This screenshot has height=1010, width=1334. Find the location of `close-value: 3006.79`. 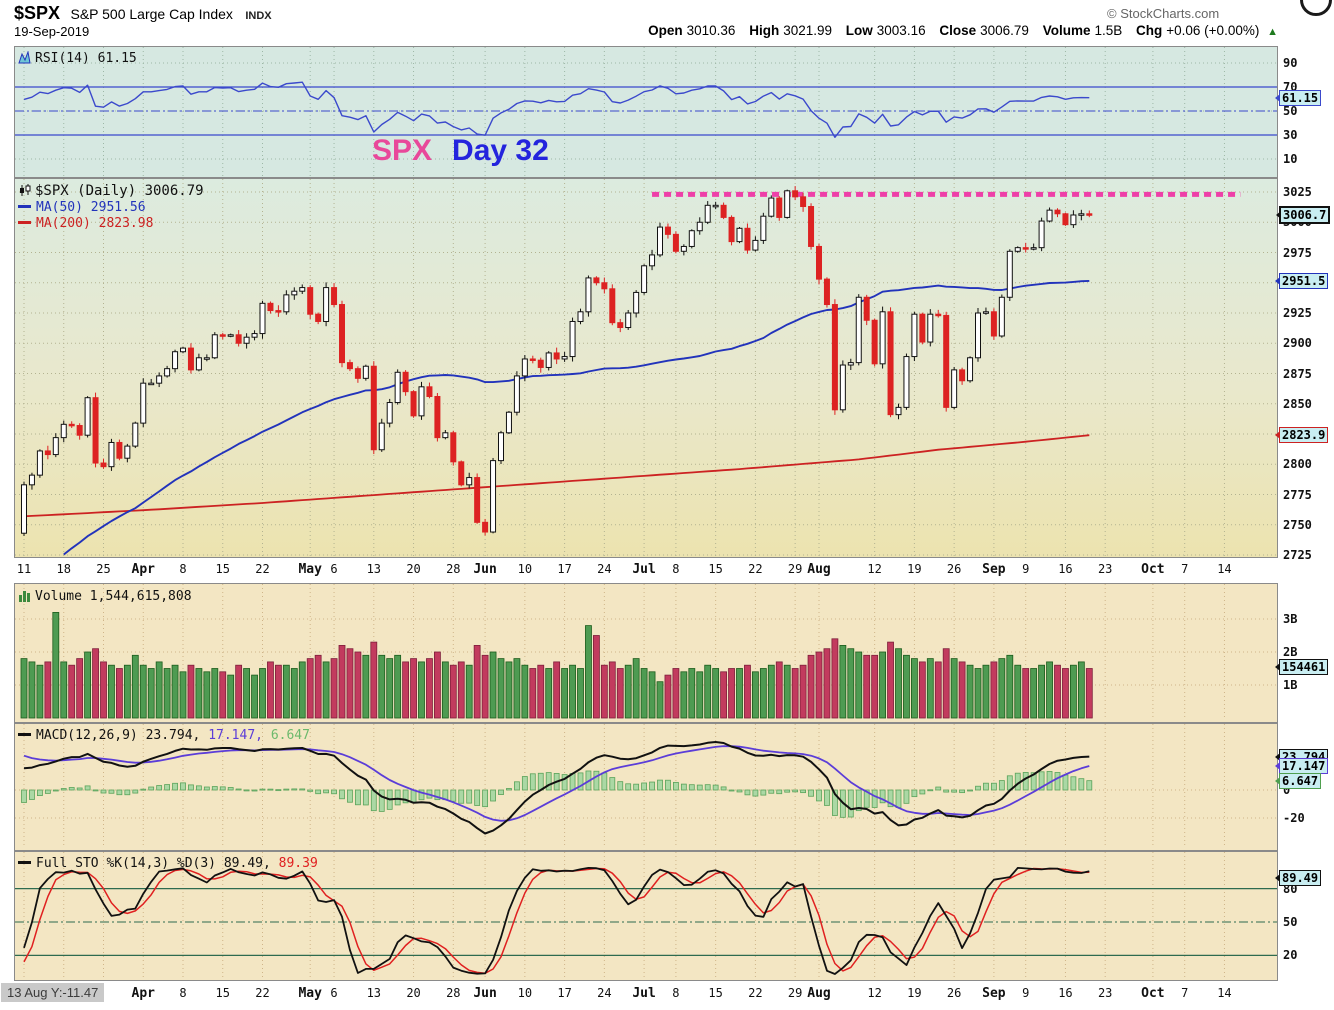

close-value: 3006.79 is located at coordinates (1004, 30).